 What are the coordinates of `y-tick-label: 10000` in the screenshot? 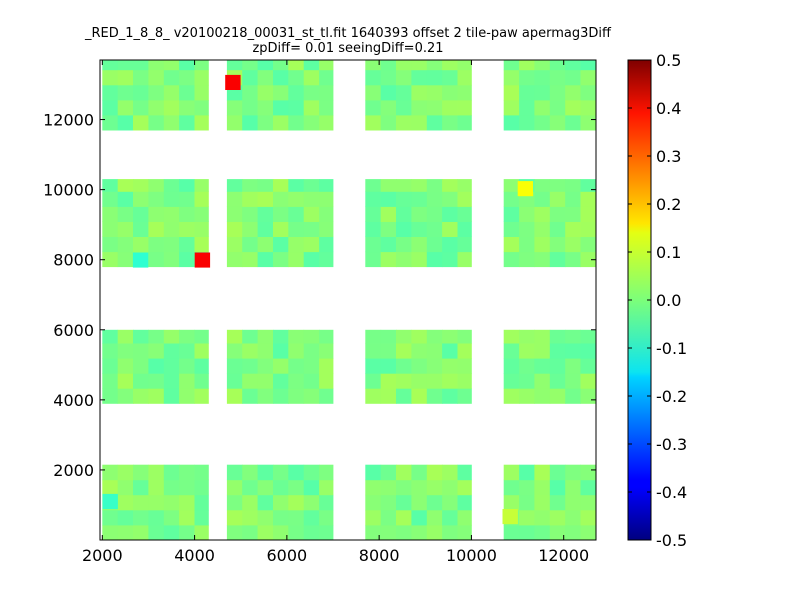 It's located at (68, 190).